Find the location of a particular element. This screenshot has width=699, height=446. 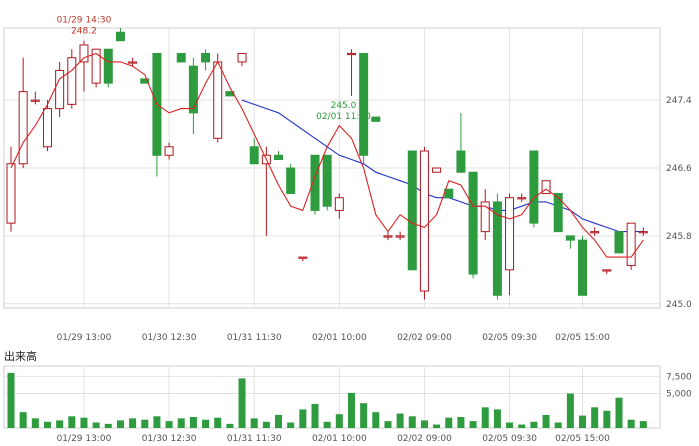

price-x-tick-label: 01/30 12:30 is located at coordinates (169, 338).